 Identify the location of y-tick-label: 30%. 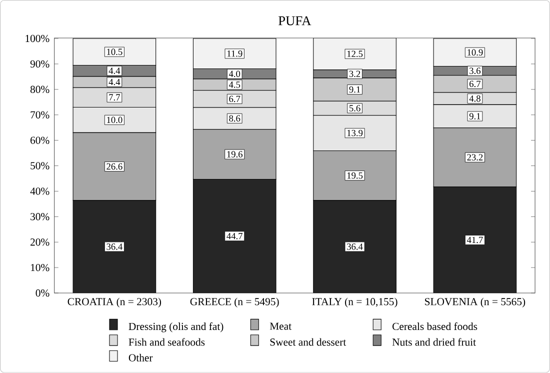
(40, 216).